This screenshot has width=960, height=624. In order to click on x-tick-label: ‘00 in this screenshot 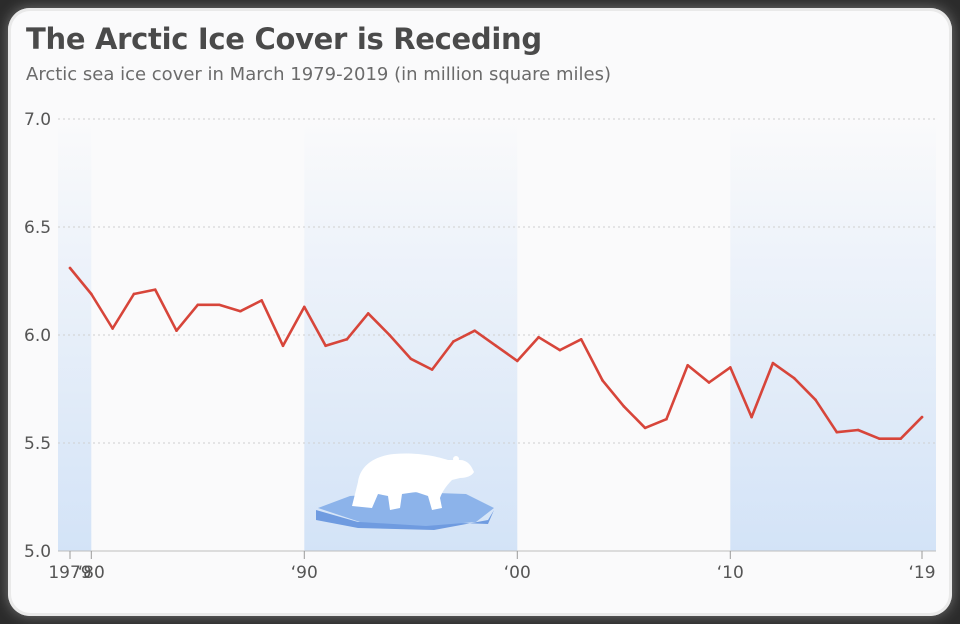, I will do `click(517, 573)`.